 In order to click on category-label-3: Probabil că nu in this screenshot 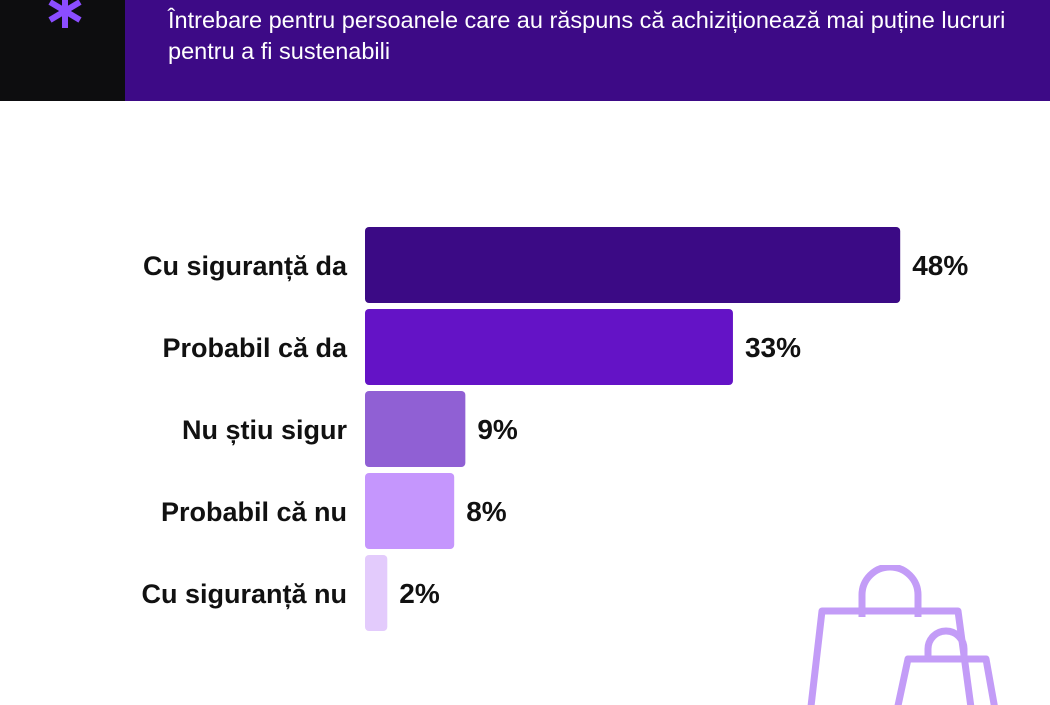, I will do `click(254, 512)`.